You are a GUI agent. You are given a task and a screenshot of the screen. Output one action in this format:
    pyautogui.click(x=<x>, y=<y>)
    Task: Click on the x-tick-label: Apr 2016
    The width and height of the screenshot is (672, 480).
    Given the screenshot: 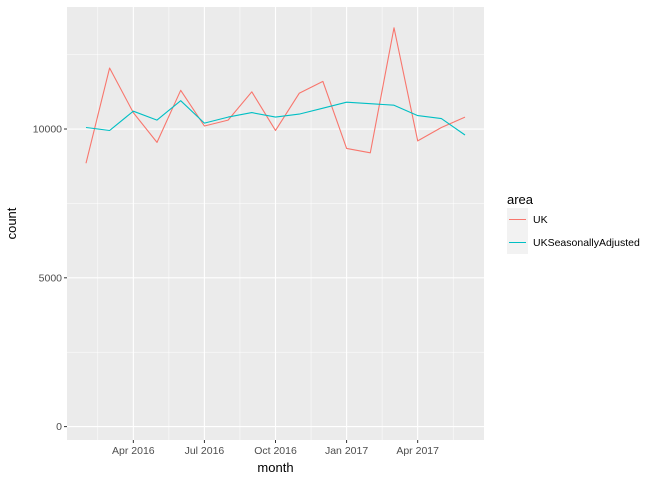 What is the action you would take?
    pyautogui.click(x=133, y=451)
    